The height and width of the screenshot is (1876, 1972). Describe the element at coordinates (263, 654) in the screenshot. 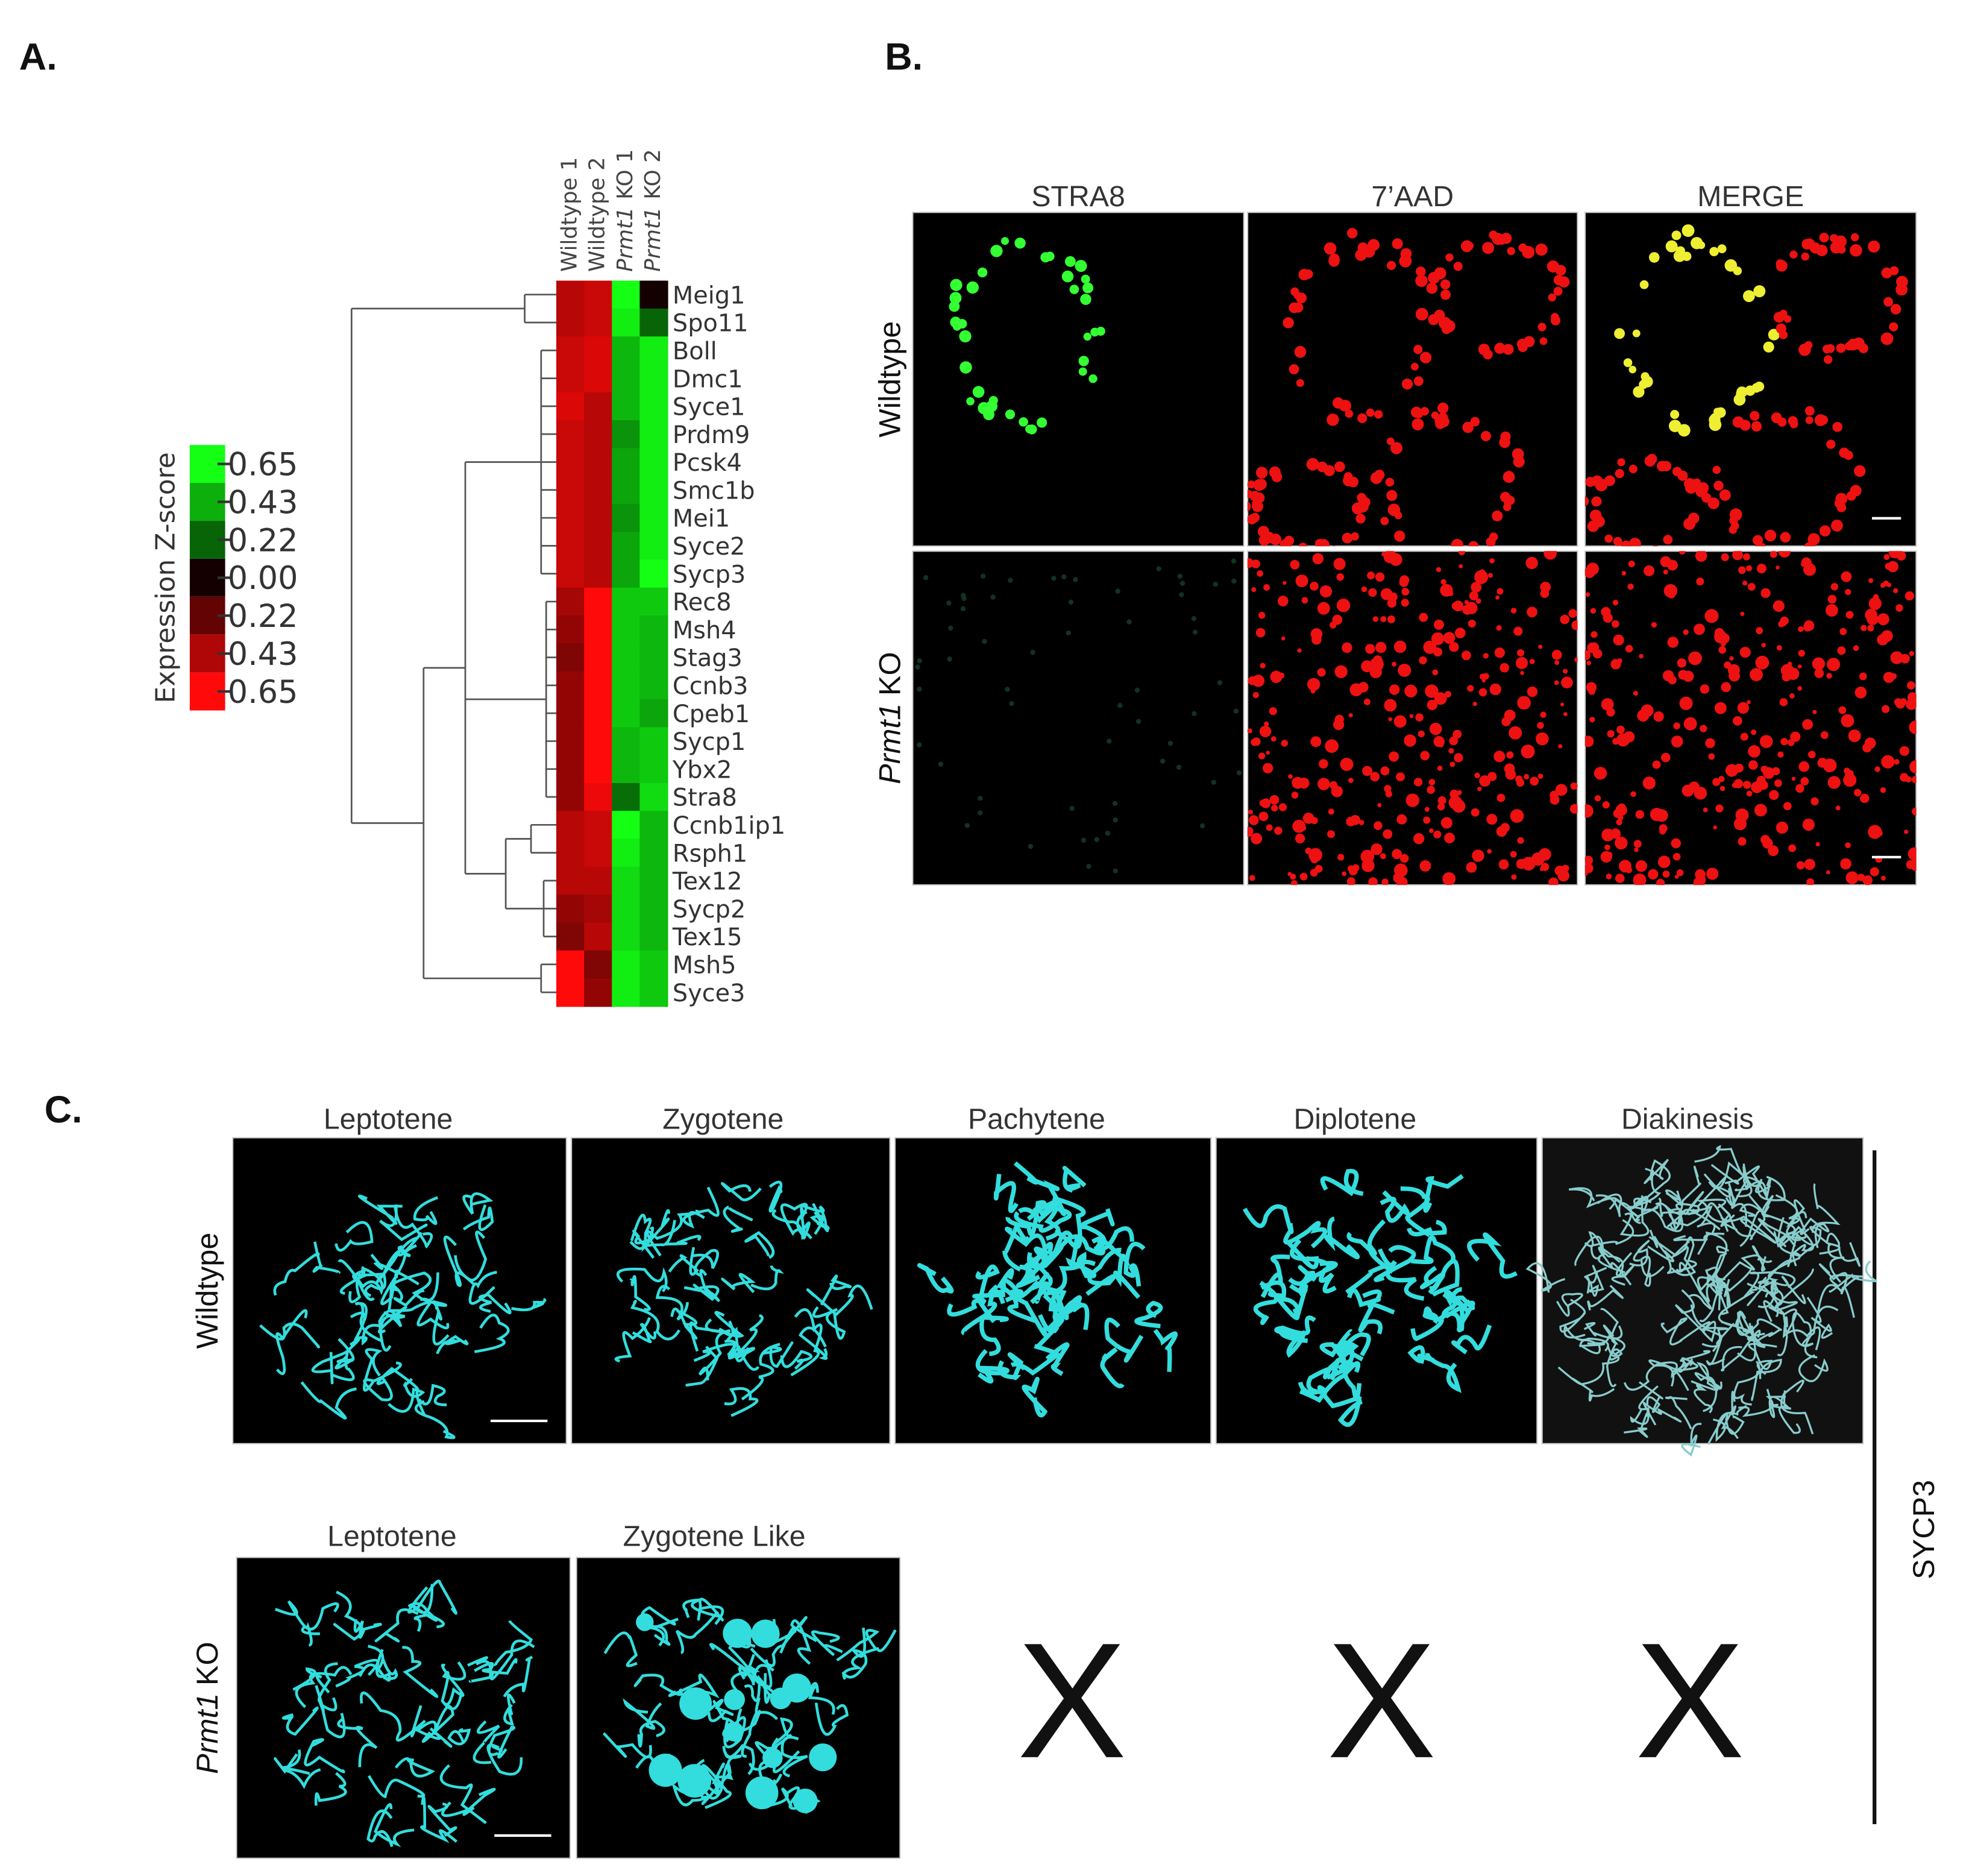

I see `legend-tick-label: 0.43` at that location.